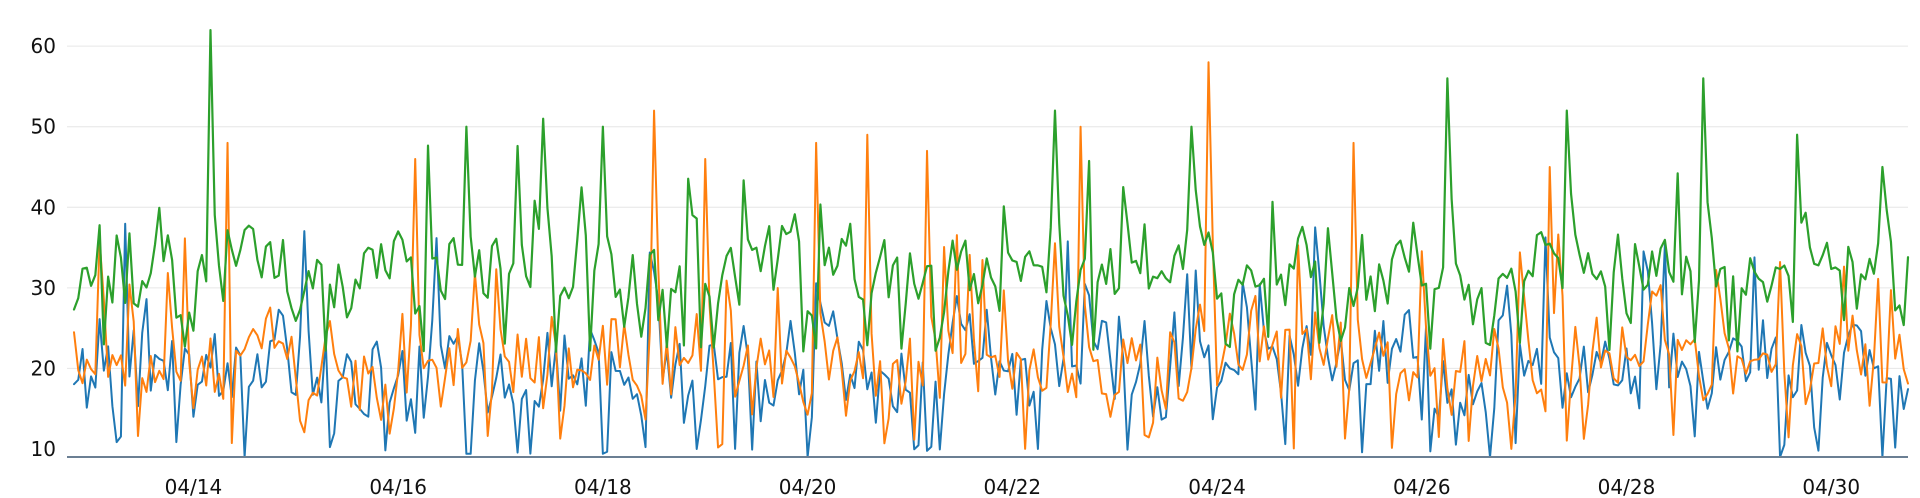 The image size is (1920, 498). I want to click on x-tick-label: 04/28, so click(1627, 486).